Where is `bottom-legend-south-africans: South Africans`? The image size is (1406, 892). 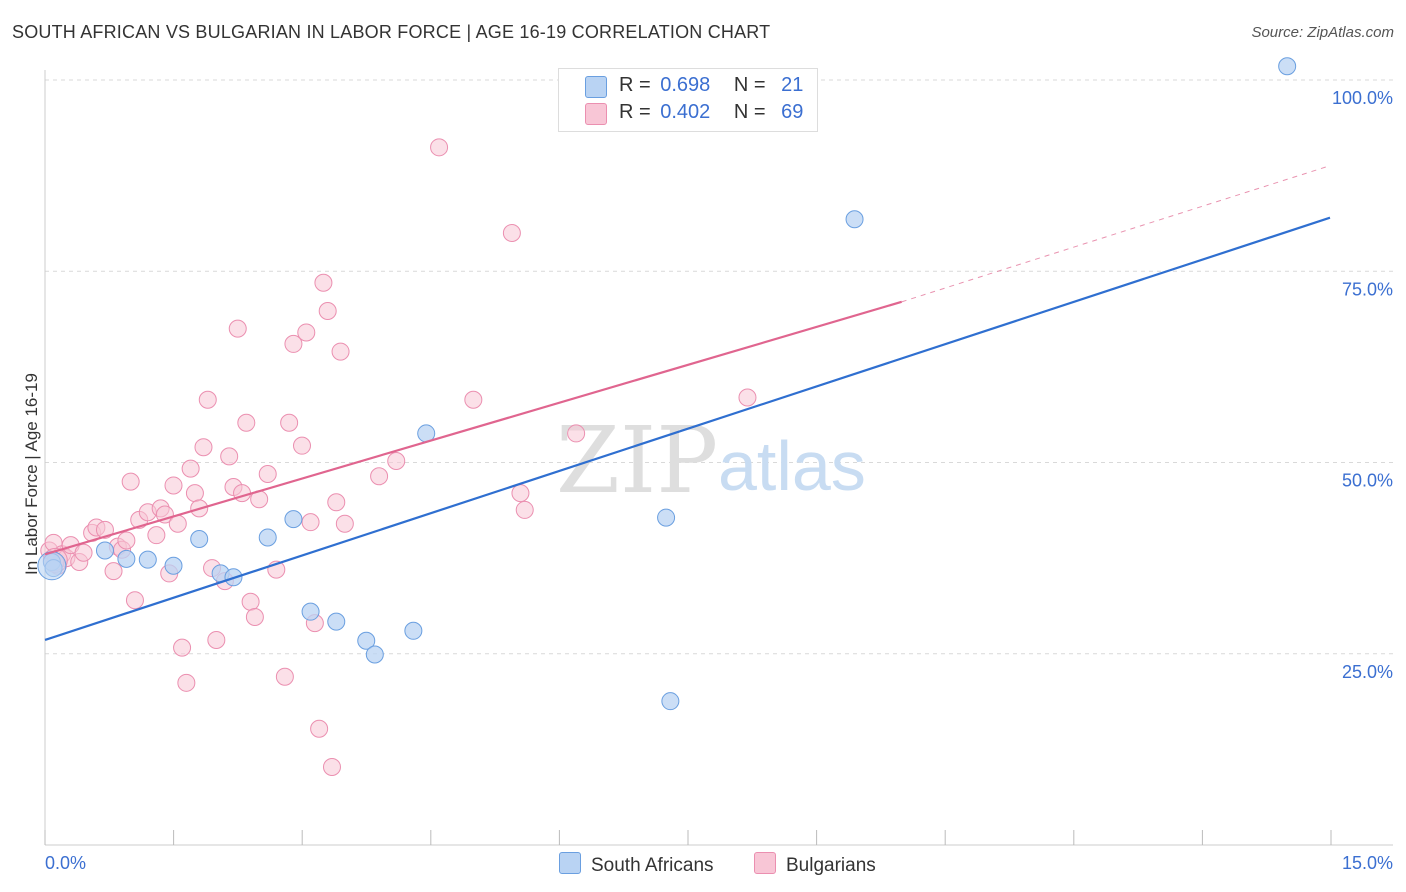
bottom-legend-south-africans: South Africans is located at coordinates (636, 864).